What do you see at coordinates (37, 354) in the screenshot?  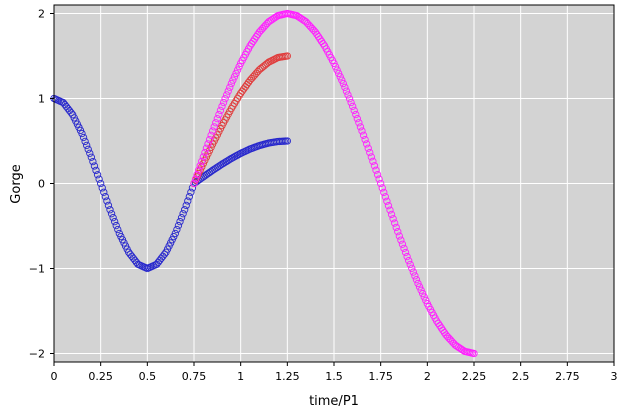 I see `y-tick-label: −2` at bounding box center [37, 354].